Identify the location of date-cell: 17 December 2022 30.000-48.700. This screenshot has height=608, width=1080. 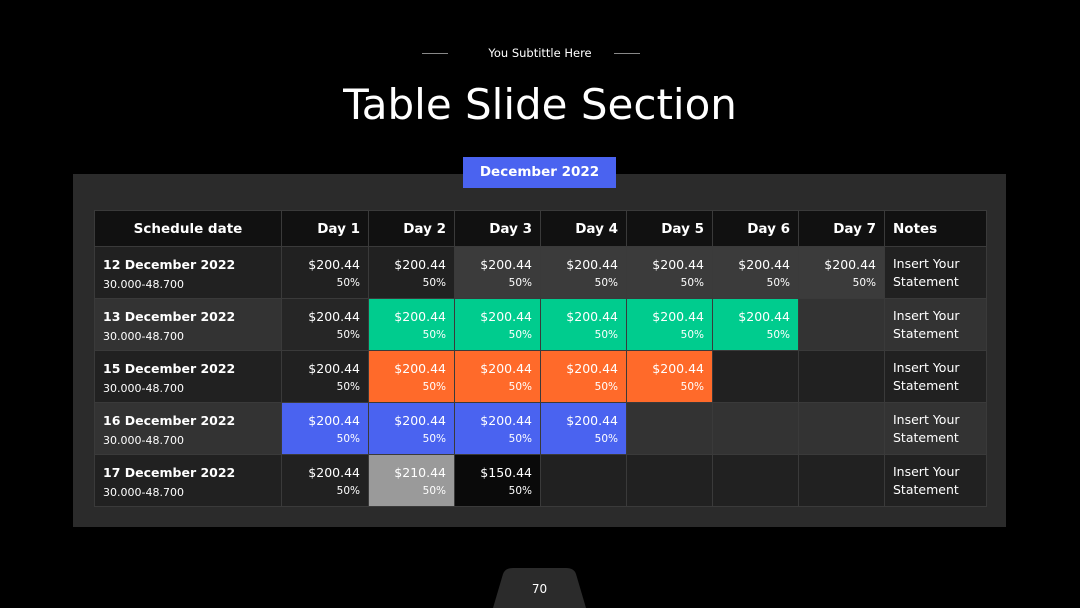
(188, 480).